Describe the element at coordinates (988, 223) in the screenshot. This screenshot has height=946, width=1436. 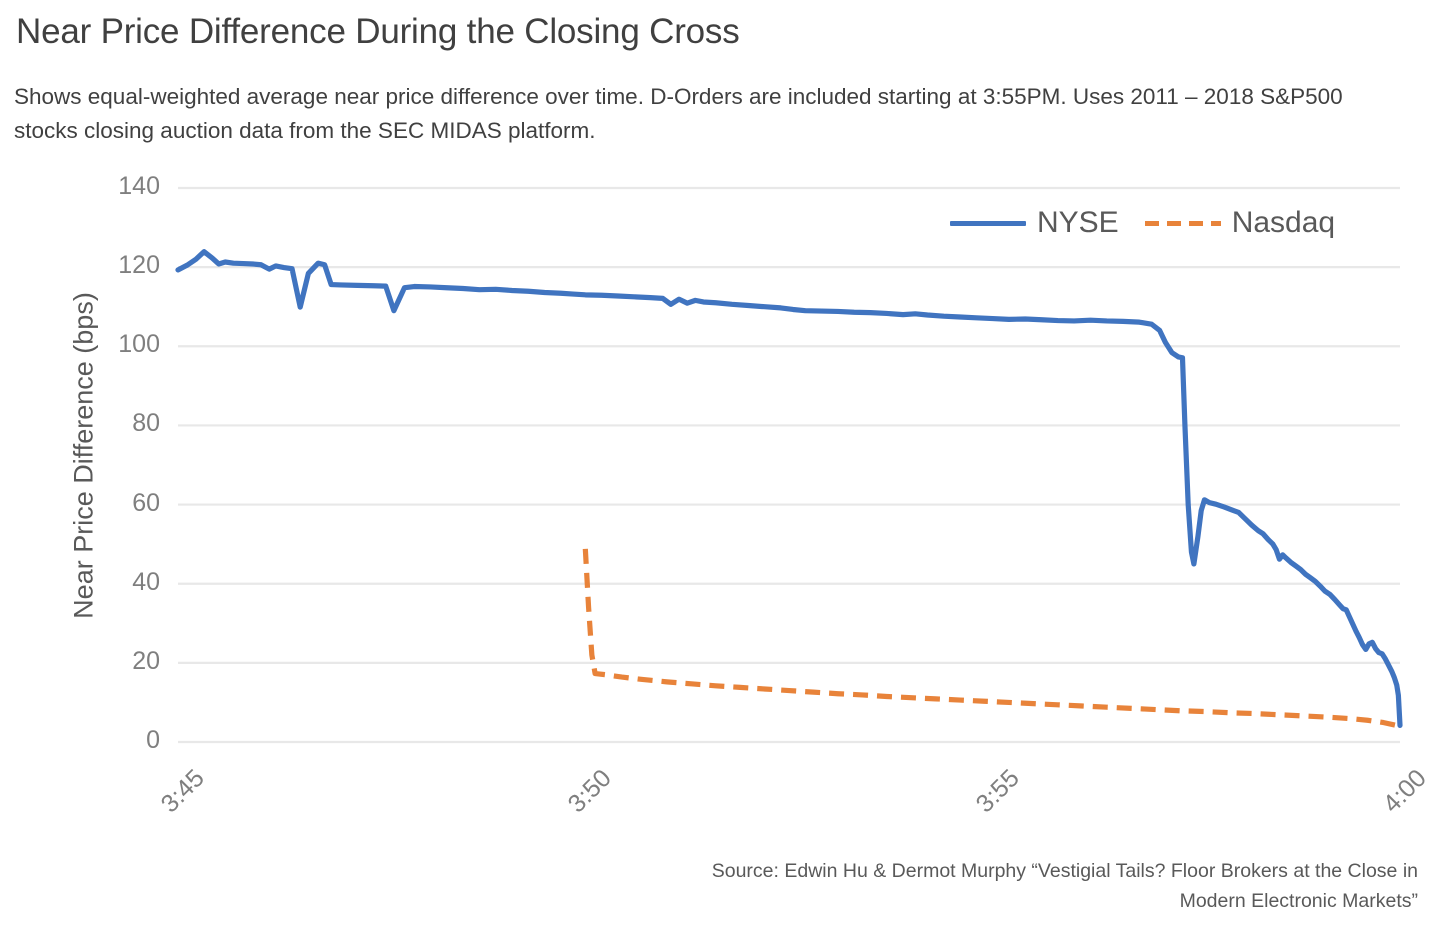
I see `legend-swatch-nyse-icon` at that location.